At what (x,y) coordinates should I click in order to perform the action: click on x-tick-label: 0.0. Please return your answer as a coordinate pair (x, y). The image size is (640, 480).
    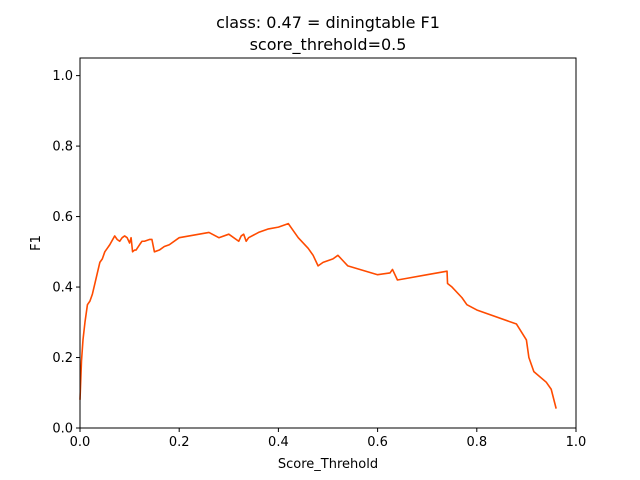
    Looking at the image, I should click on (80, 442).